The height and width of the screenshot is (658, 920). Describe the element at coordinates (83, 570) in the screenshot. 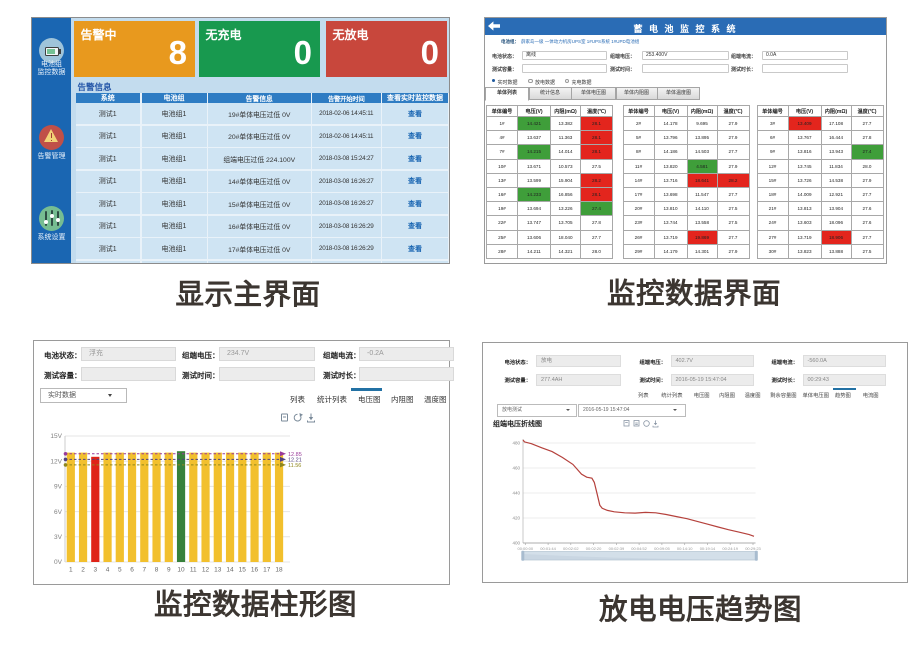

I see `svg-text: 2` at that location.